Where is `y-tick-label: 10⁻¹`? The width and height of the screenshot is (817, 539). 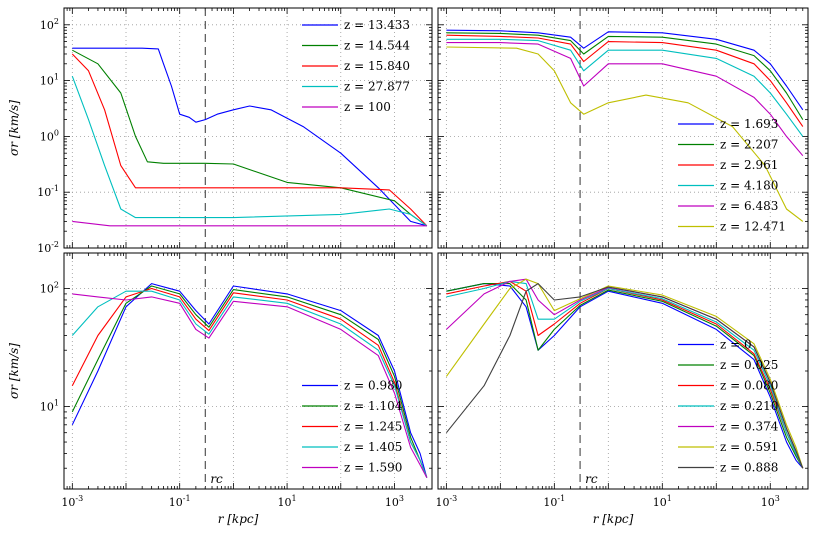 y-tick-label: 10⁻¹ is located at coordinates (48, 191).